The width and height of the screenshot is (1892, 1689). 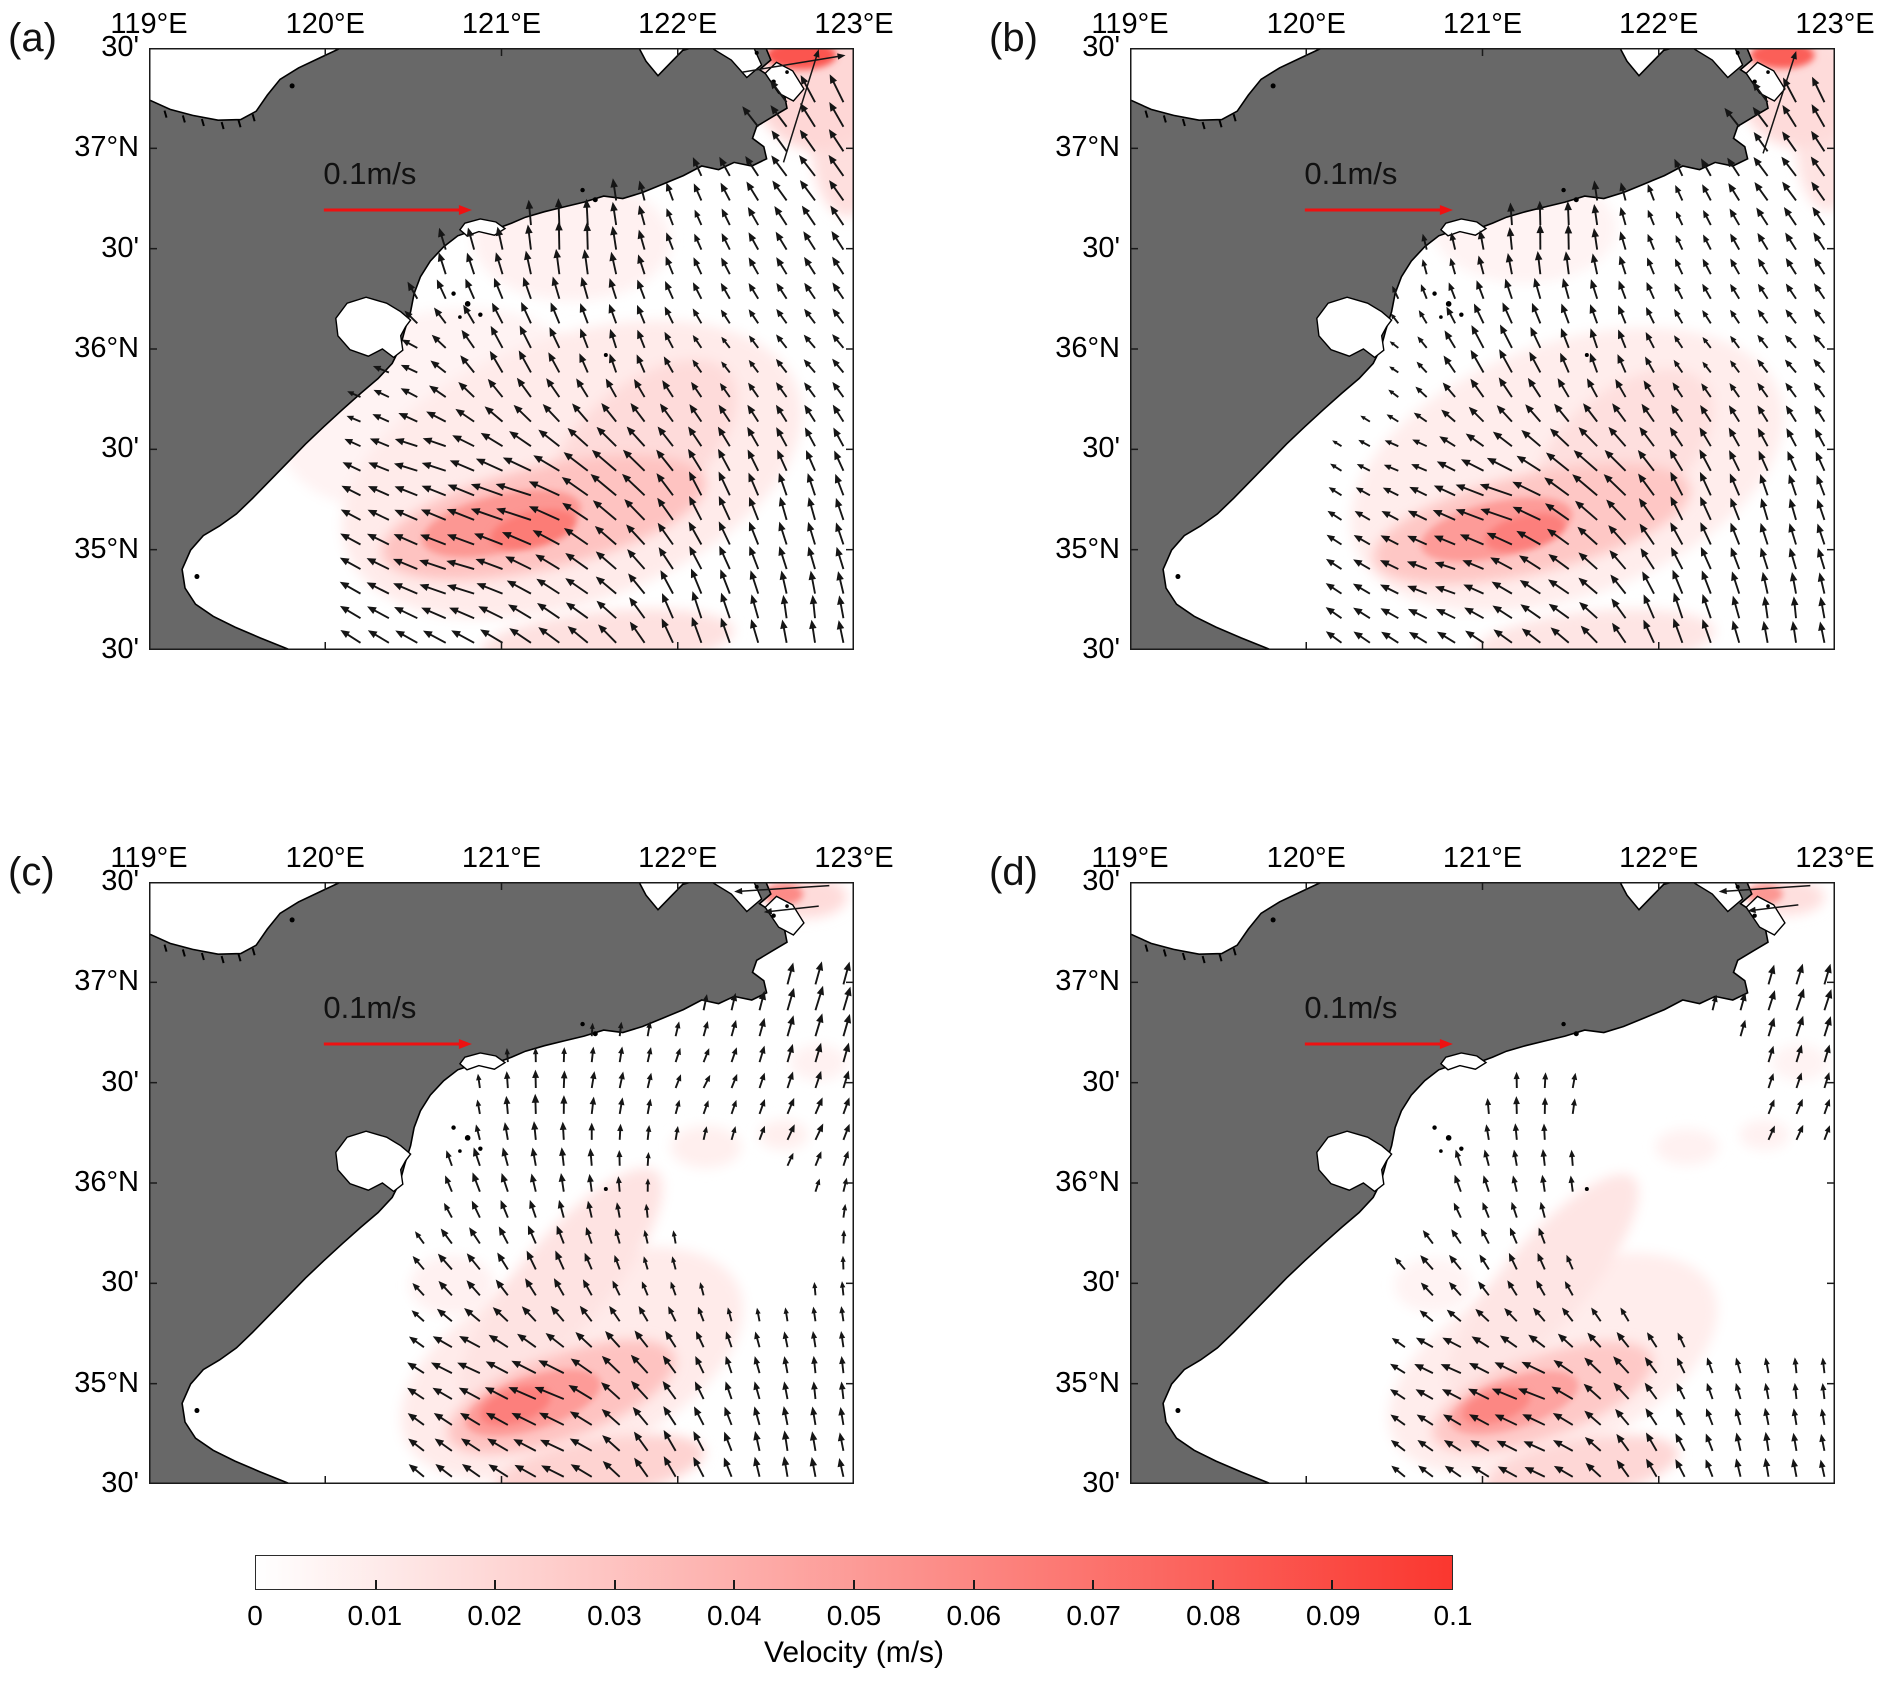 What do you see at coordinates (1350, 173) in the screenshot?
I see `ref-arrow-label: 0.1m/s` at bounding box center [1350, 173].